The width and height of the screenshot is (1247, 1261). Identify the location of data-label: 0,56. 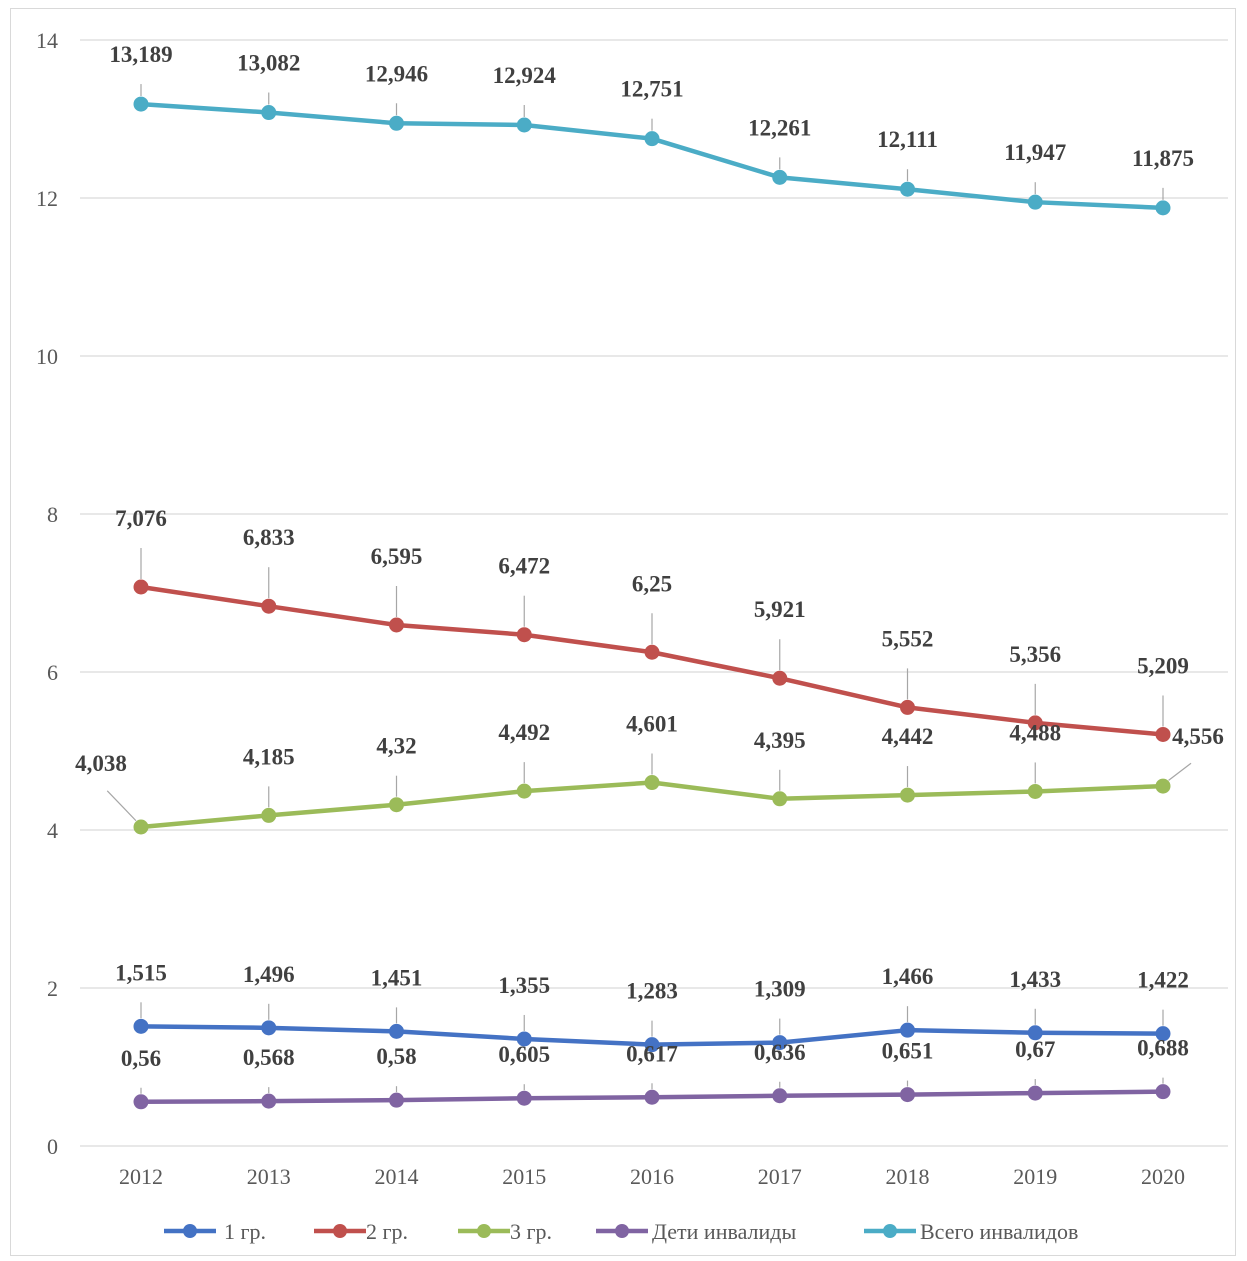
(141, 1058).